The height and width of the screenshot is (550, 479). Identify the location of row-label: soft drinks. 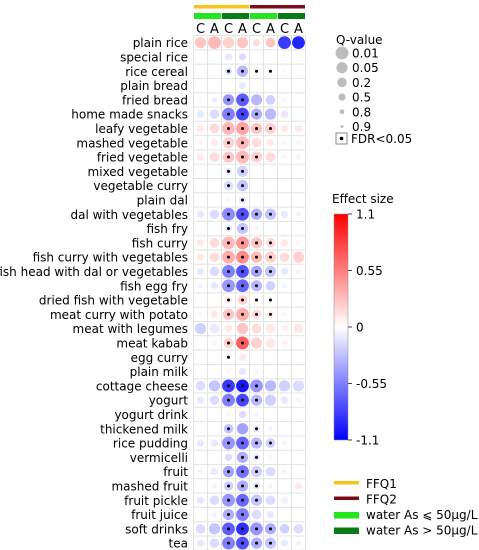
(156, 529).